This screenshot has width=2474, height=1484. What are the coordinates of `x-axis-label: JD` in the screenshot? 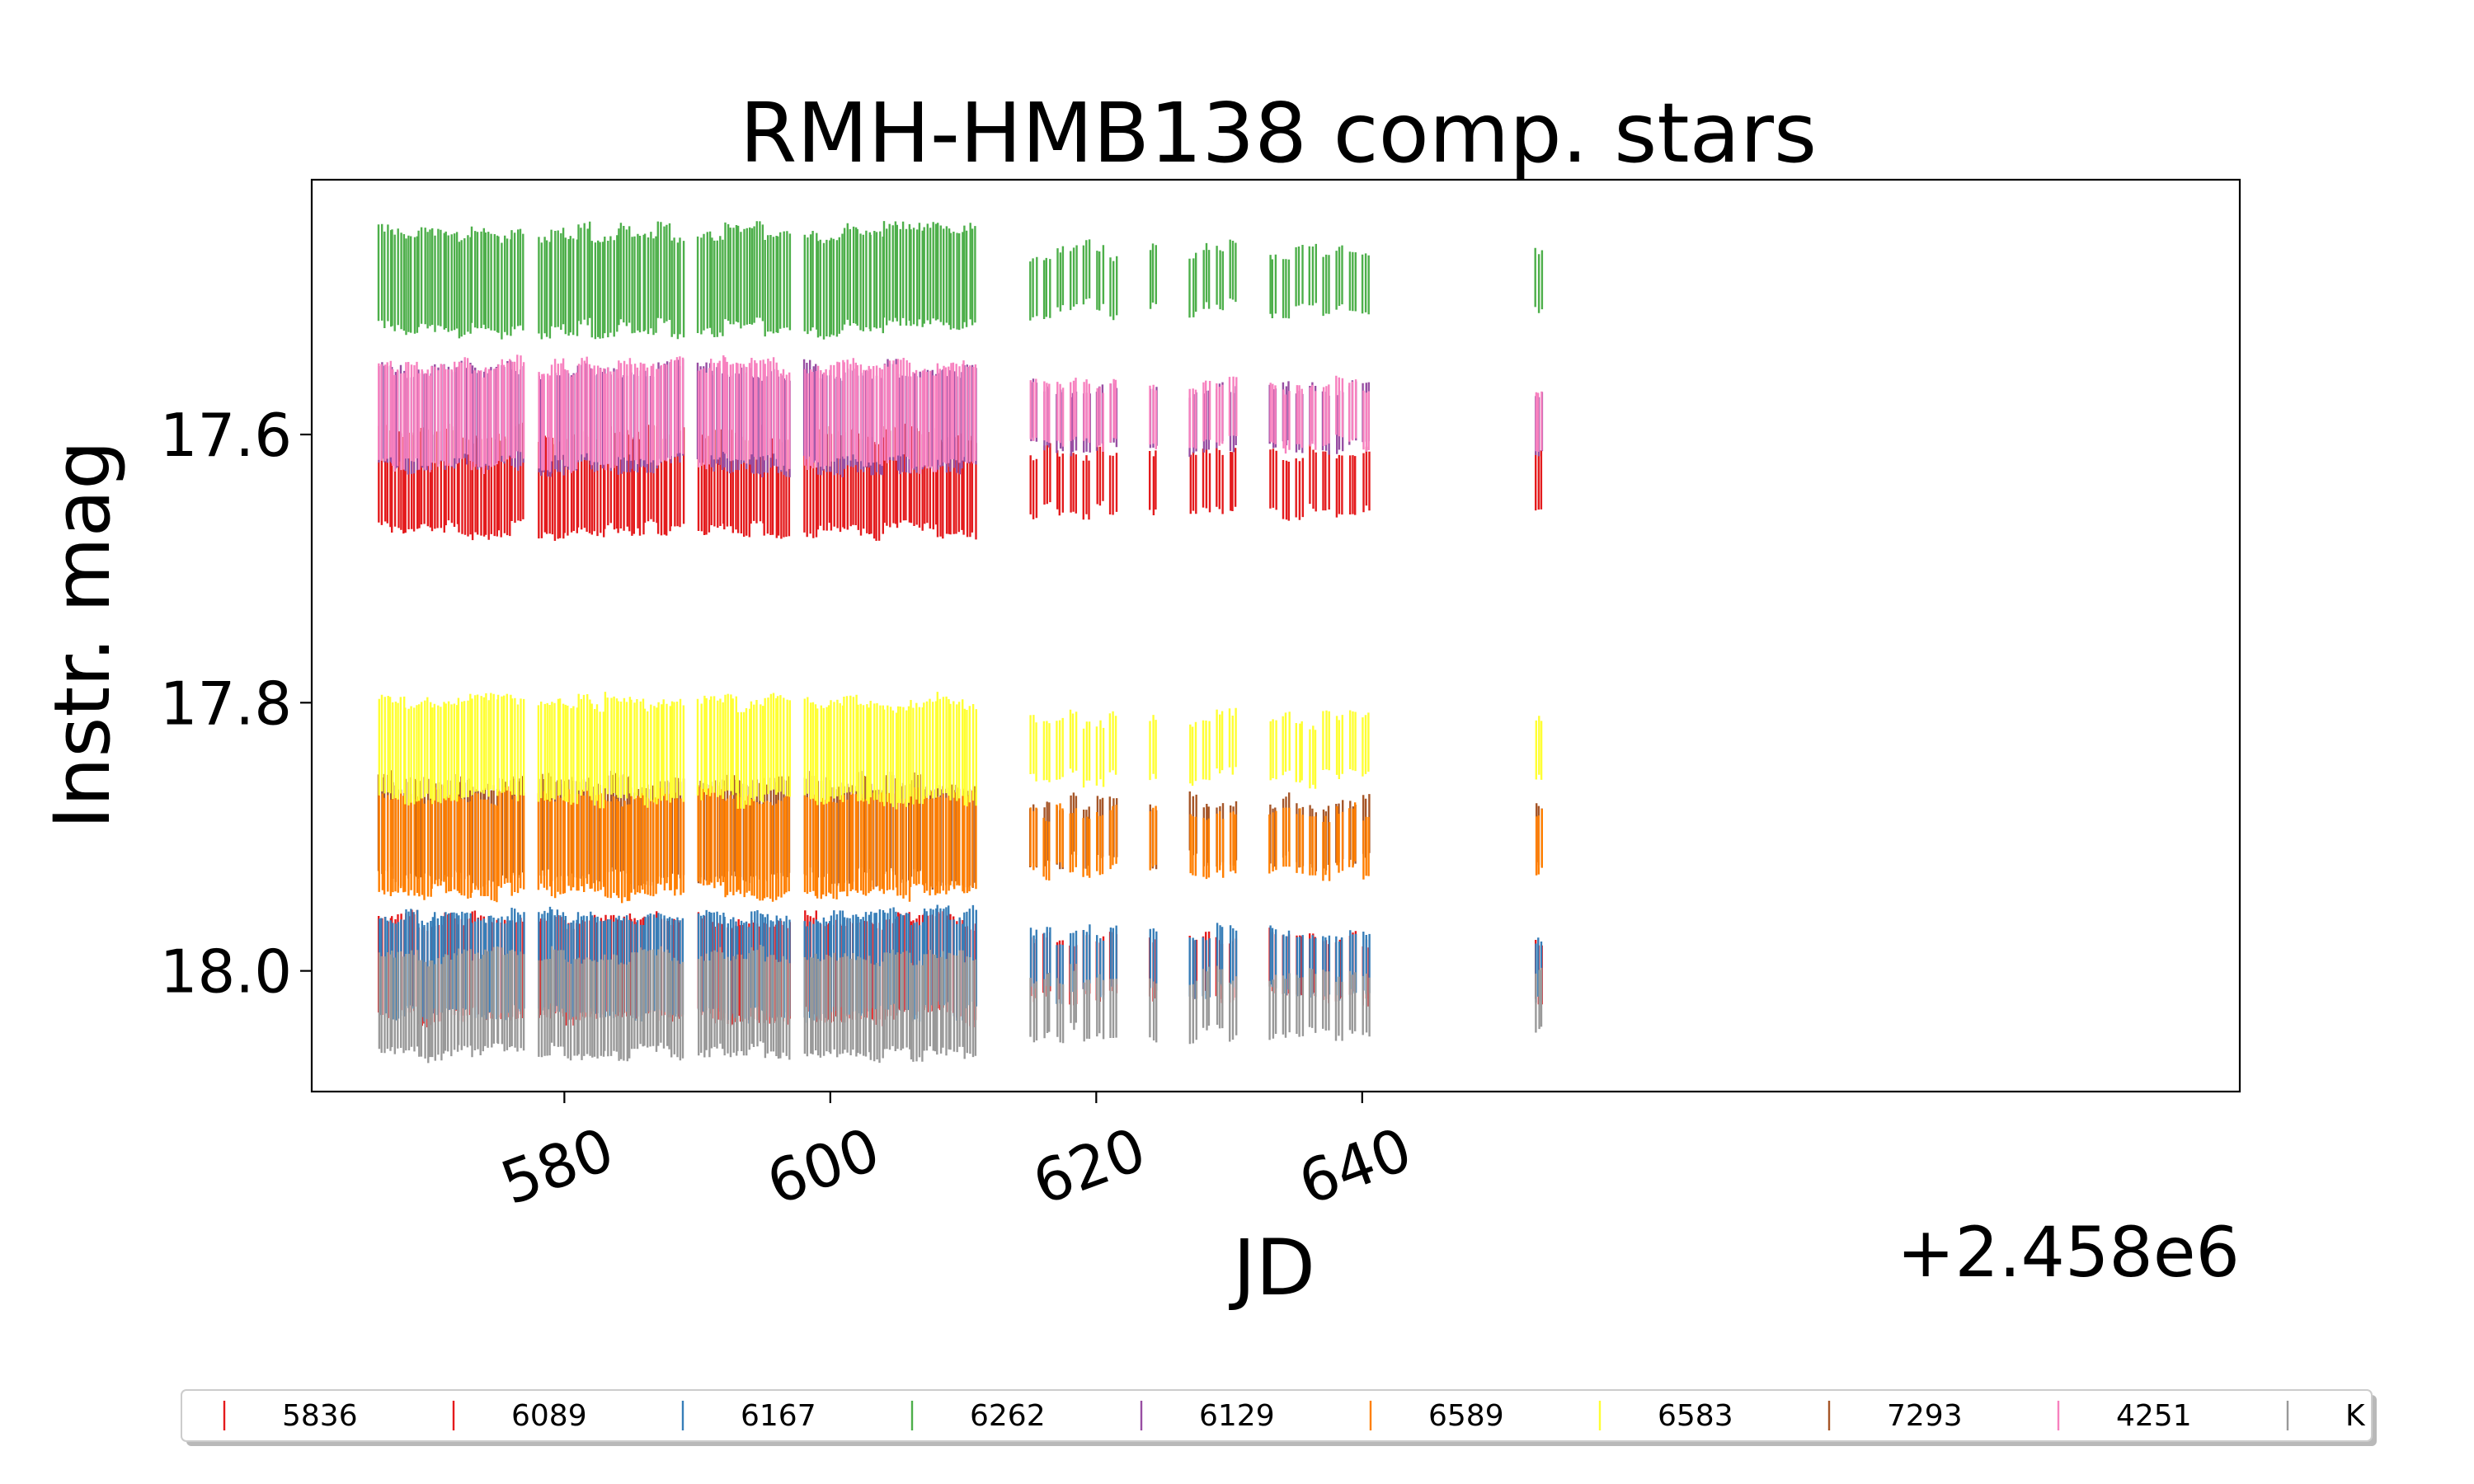 It's located at (1272, 1268).